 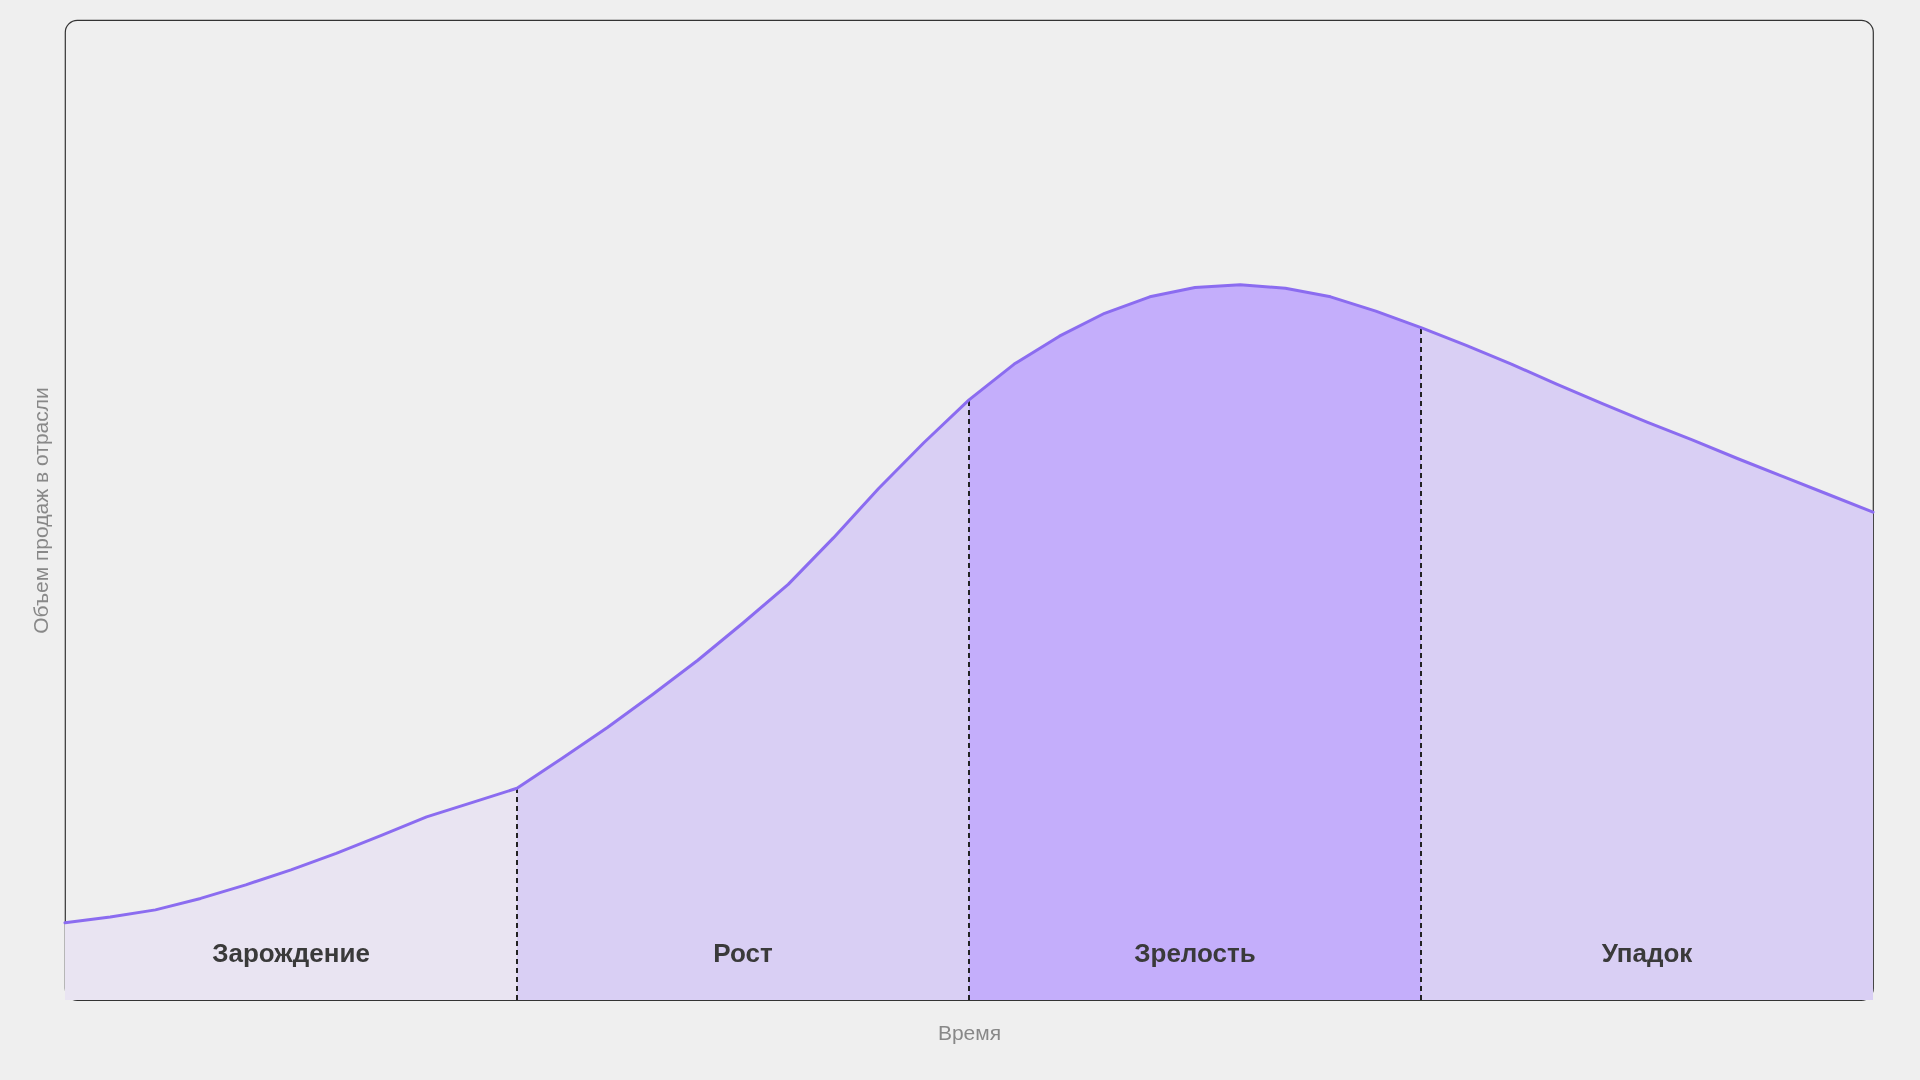 What do you see at coordinates (1195, 952) in the screenshot?
I see `series-label: Зрелость` at bounding box center [1195, 952].